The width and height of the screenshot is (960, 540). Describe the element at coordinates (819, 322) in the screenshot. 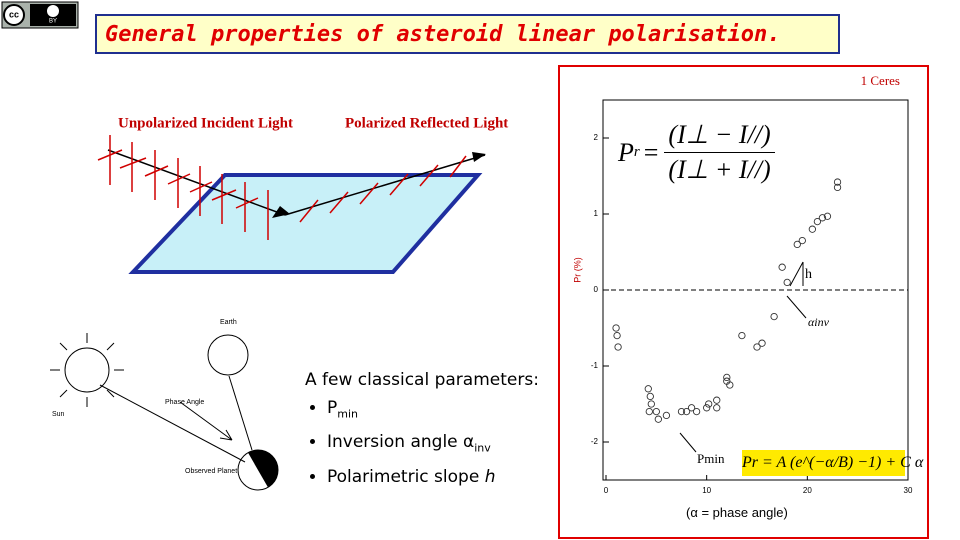

I see `inversion-label: αinv` at that location.